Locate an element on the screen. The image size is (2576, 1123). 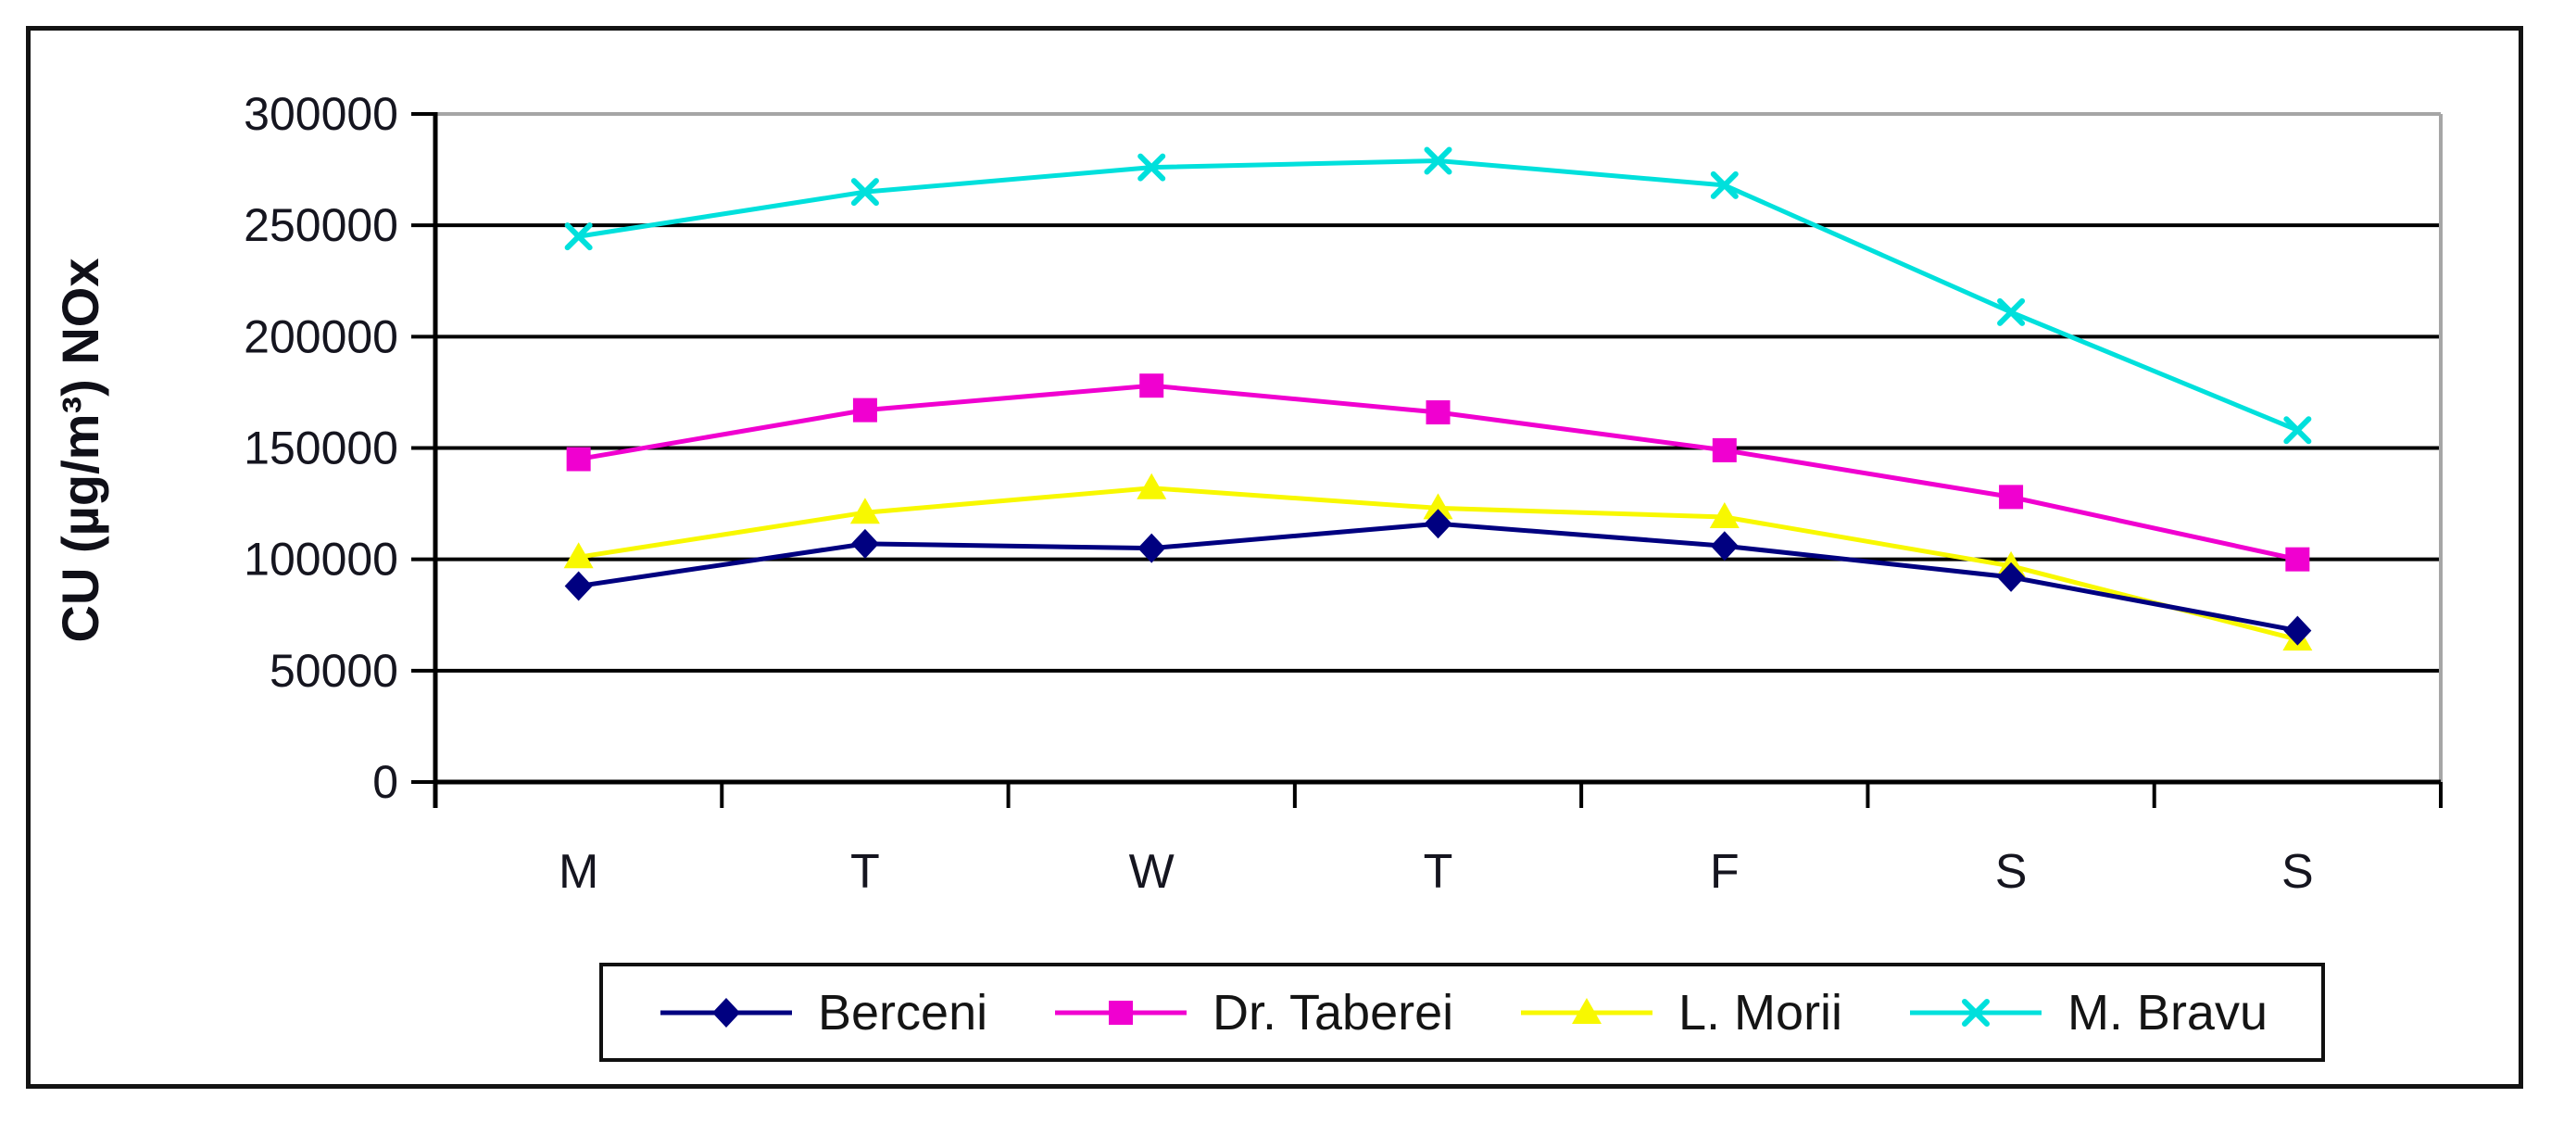
y-tick-label: 0 is located at coordinates (385, 782).